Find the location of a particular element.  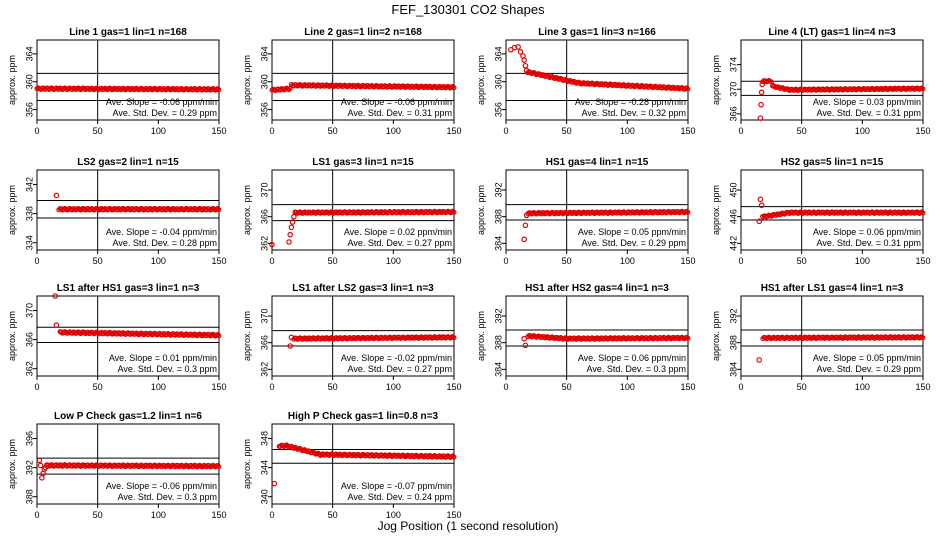

panel-title: LS2 gas=2 lin=1 n=15 is located at coordinates (128, 162).